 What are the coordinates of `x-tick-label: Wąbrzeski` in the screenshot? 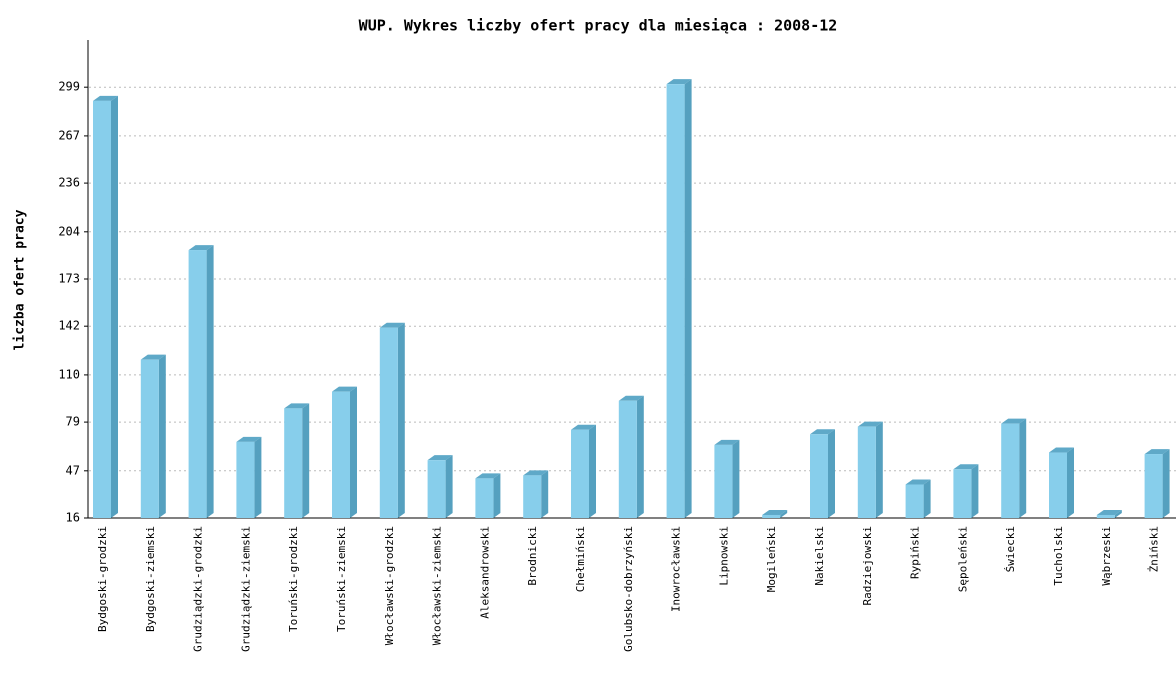 It's located at (1106, 556).